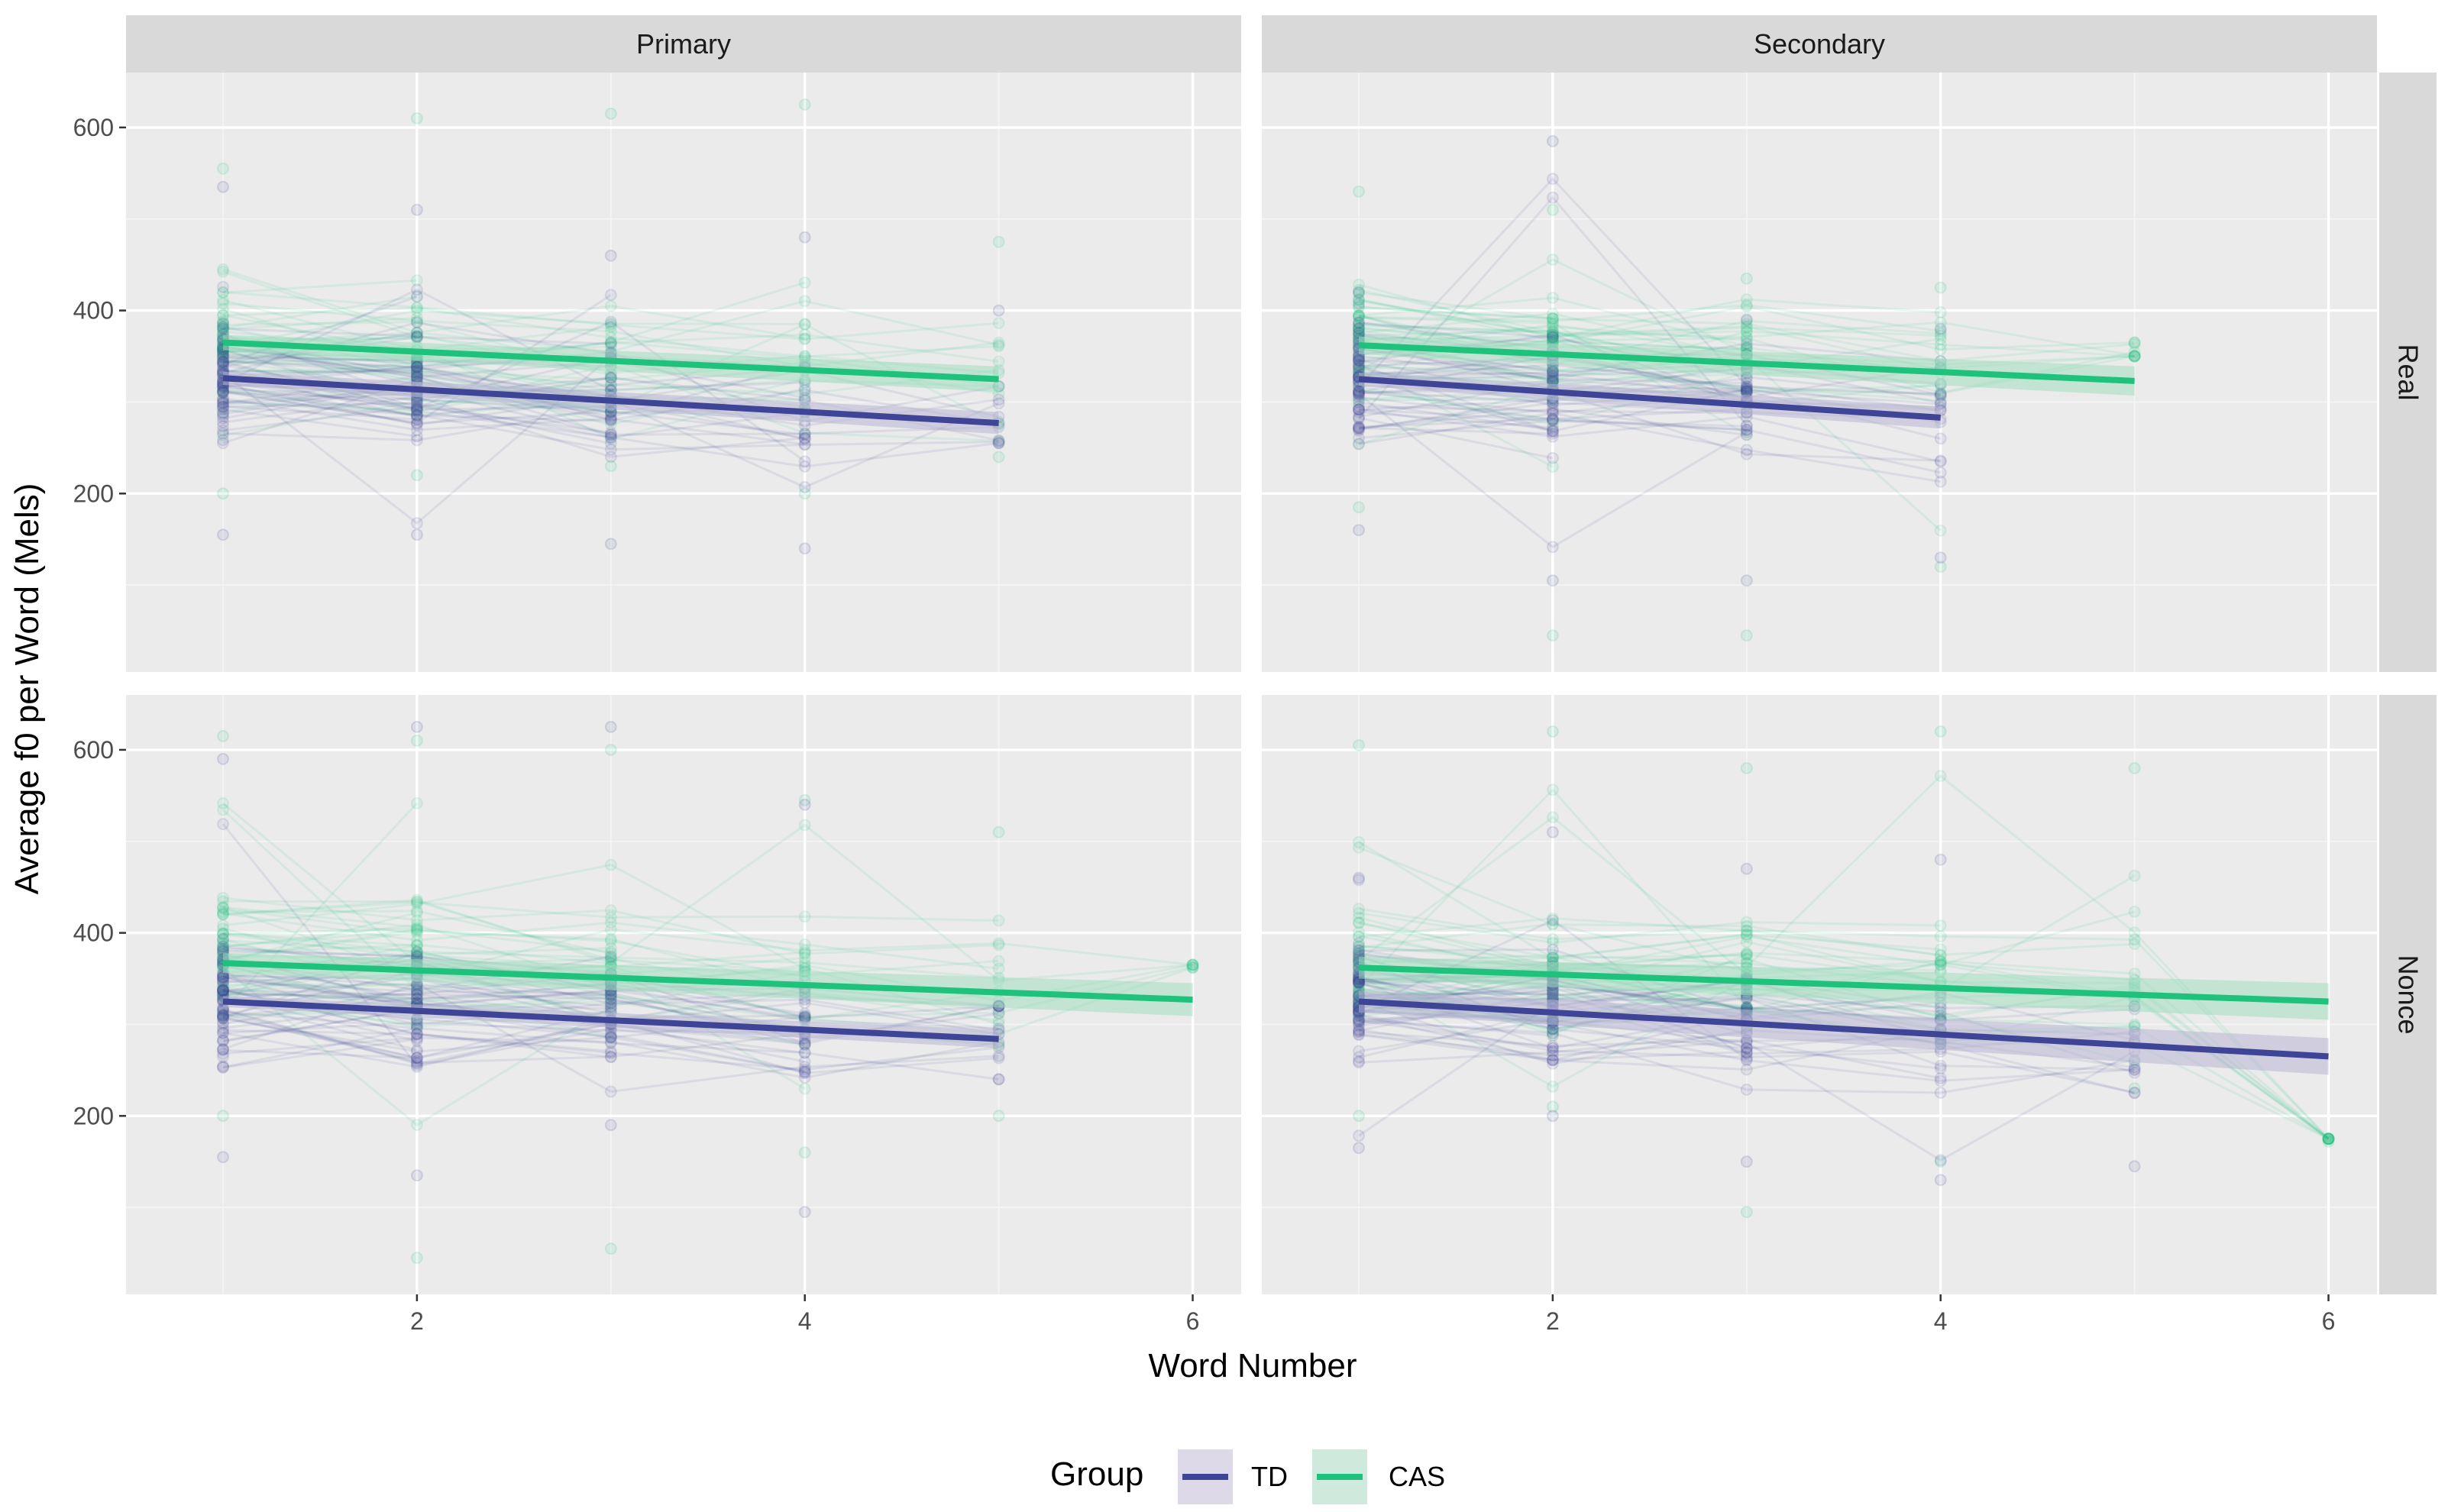 The image size is (2448, 1512). I want to click on y-tick-label: 400, so click(93, 933).